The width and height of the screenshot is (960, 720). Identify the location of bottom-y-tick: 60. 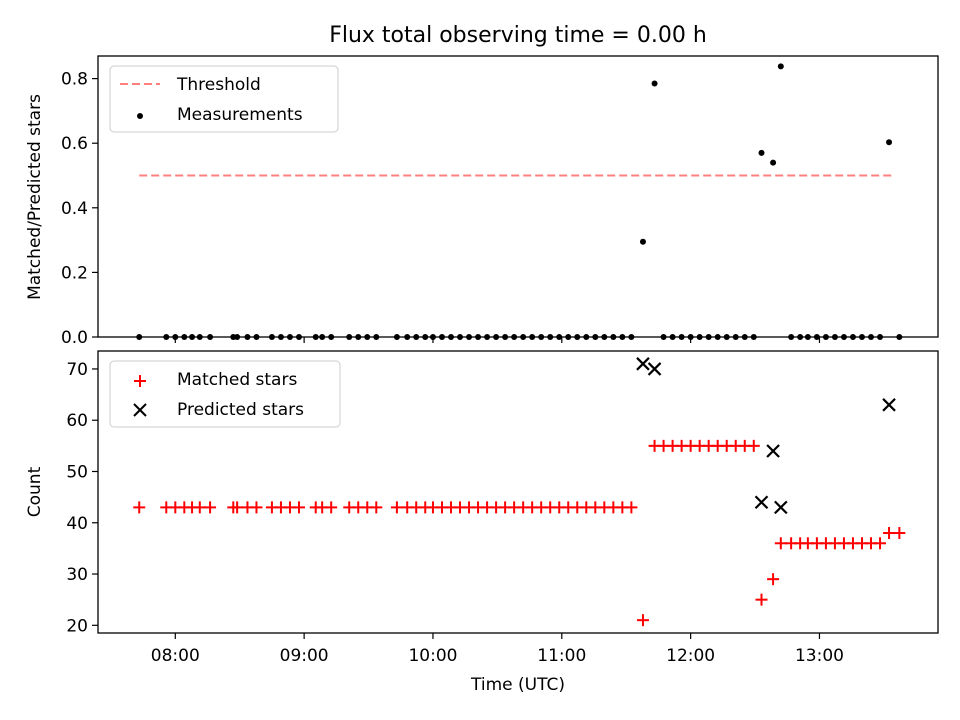
(82, 421).